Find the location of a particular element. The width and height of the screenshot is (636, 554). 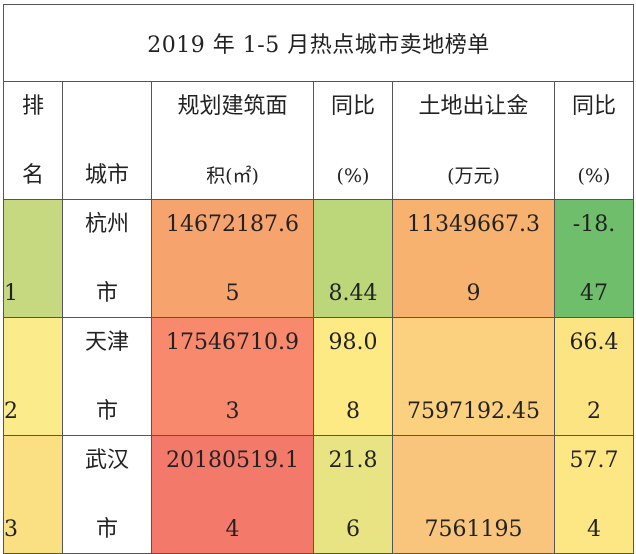

fee-cell: 11349667.3 9 is located at coordinates (473, 258).